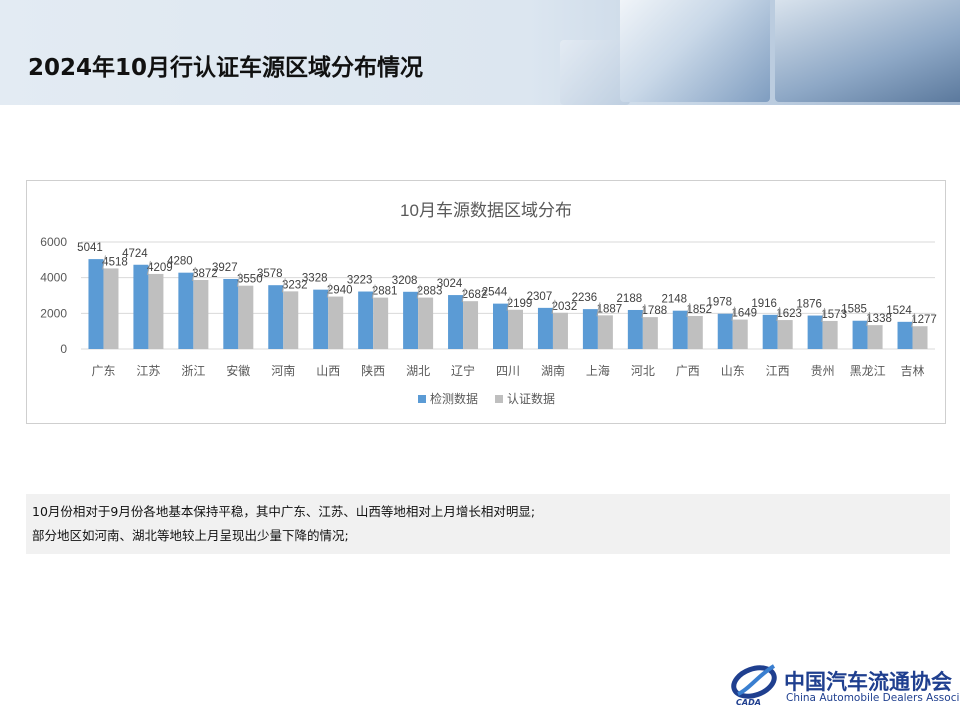 The height and width of the screenshot is (720, 960). I want to click on x-tick-label: 黑龙江, so click(868, 371).